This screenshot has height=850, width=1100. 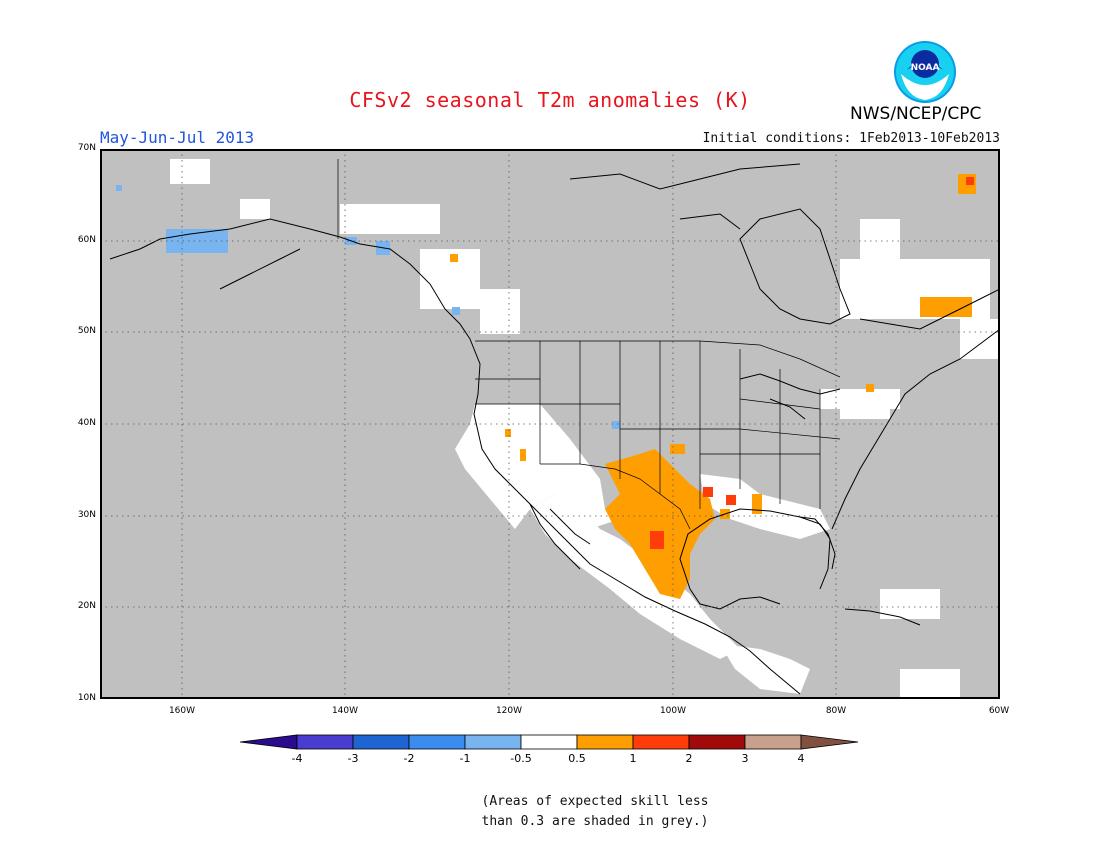 I want to click on colorbar-arrow-high, so click(x=829, y=742).